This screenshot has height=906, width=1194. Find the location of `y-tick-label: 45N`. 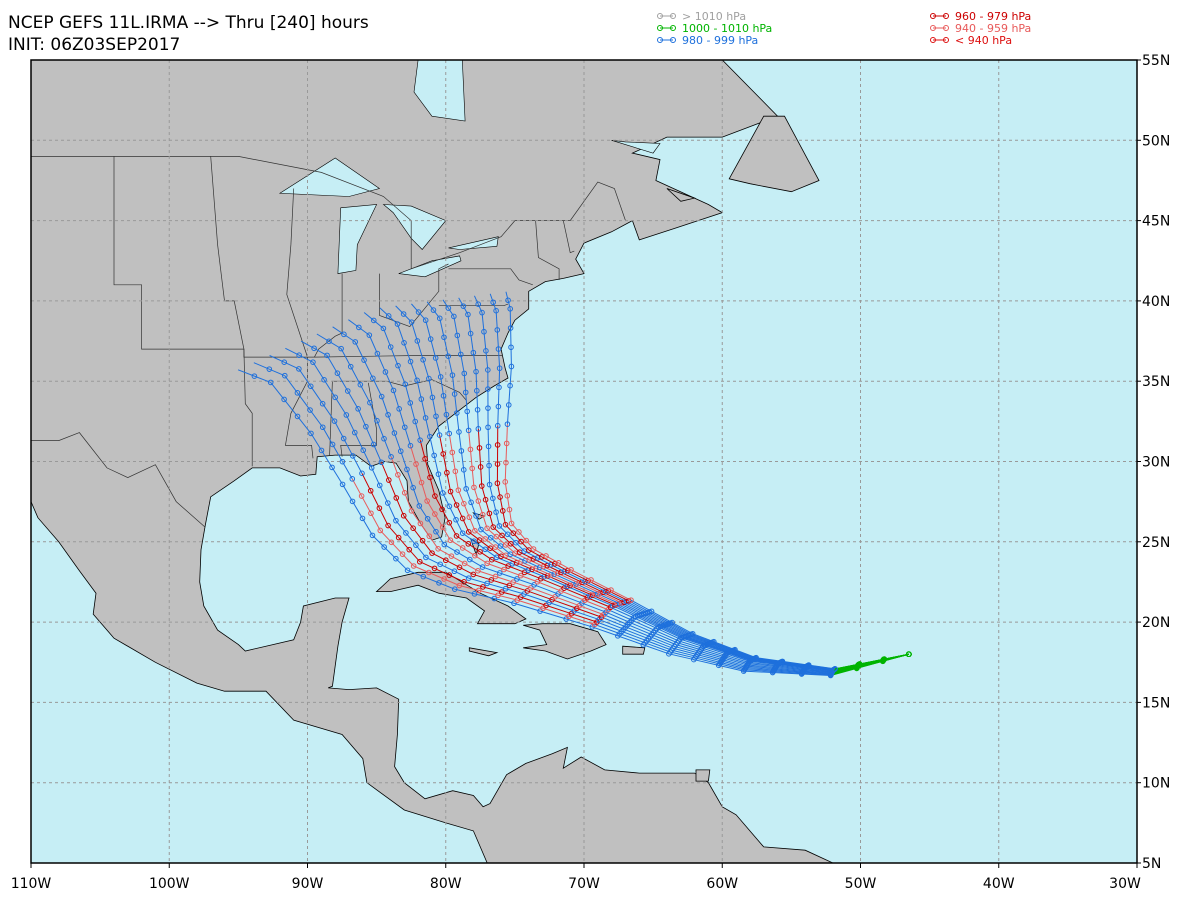

y-tick-label: 45N is located at coordinates (1156, 222).